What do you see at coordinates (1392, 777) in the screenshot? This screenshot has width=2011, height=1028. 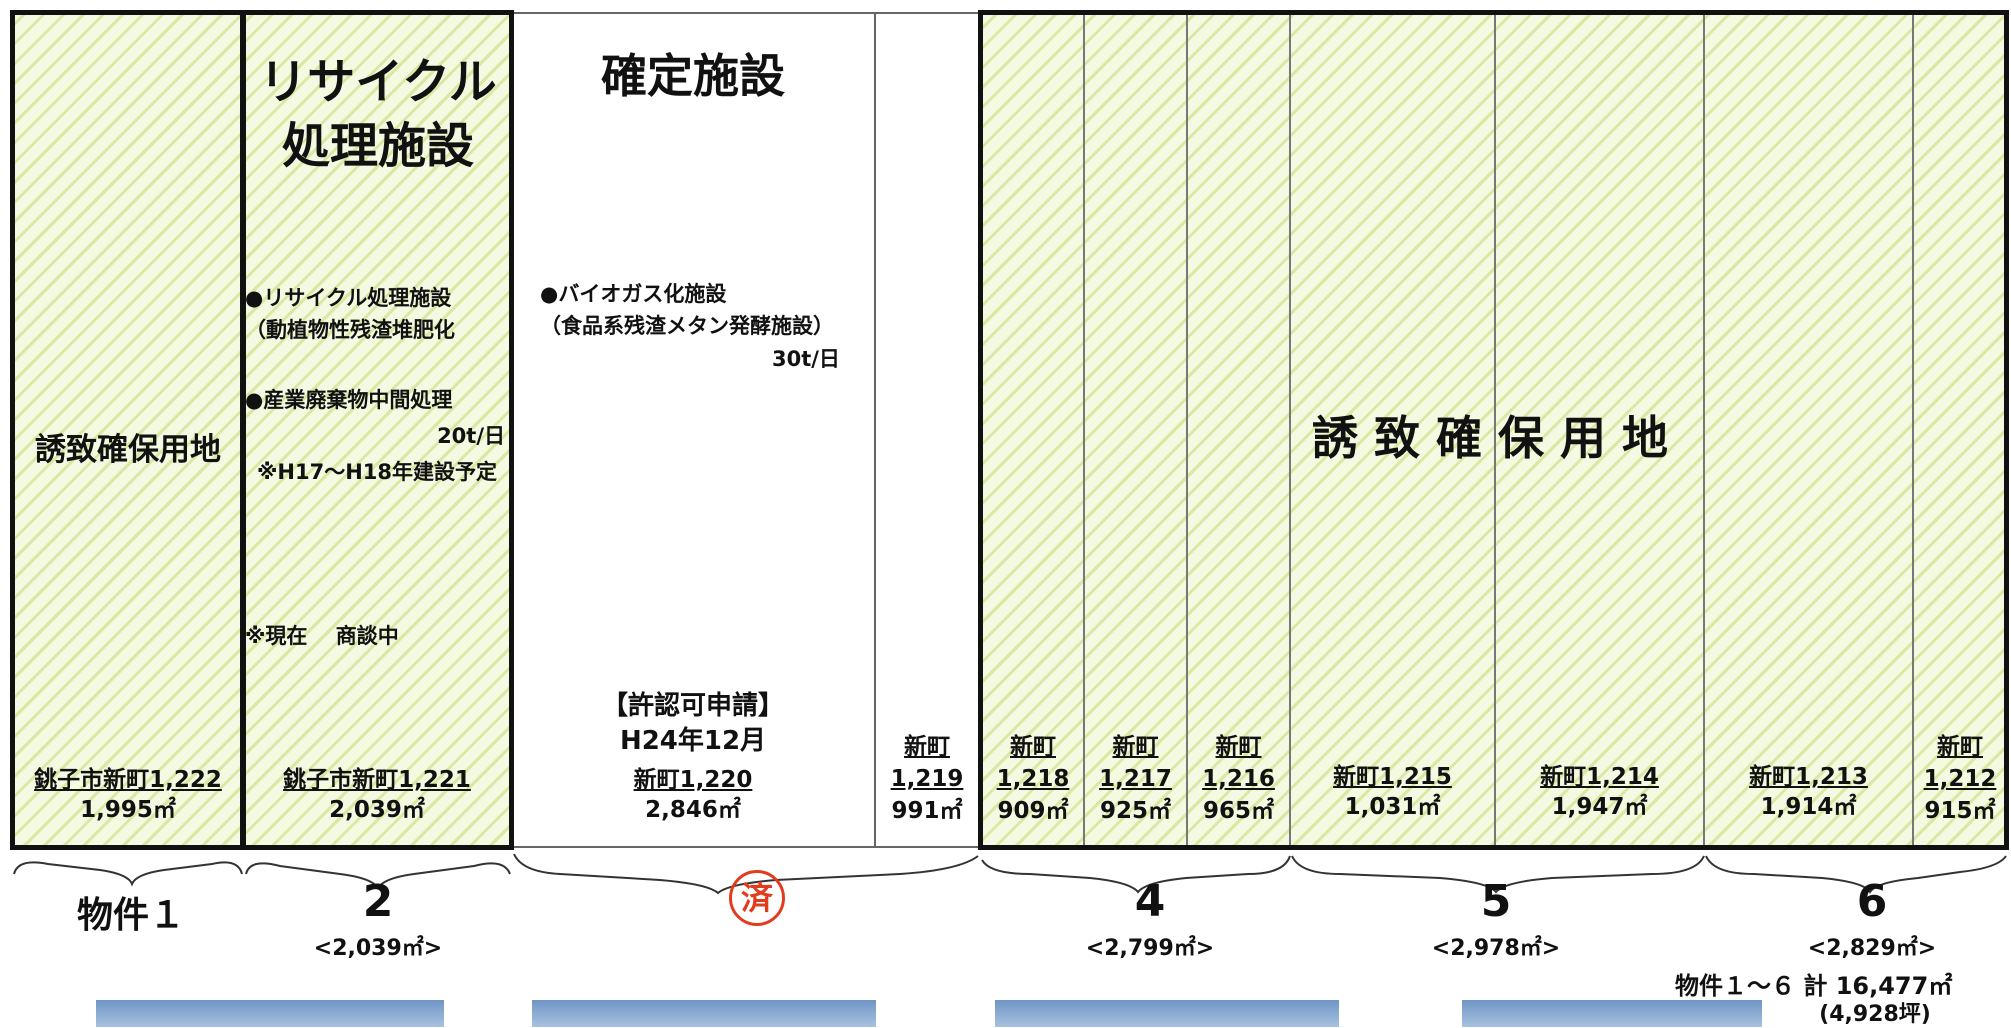 I see `parcel-1215-lot: 新町1,215` at bounding box center [1392, 777].